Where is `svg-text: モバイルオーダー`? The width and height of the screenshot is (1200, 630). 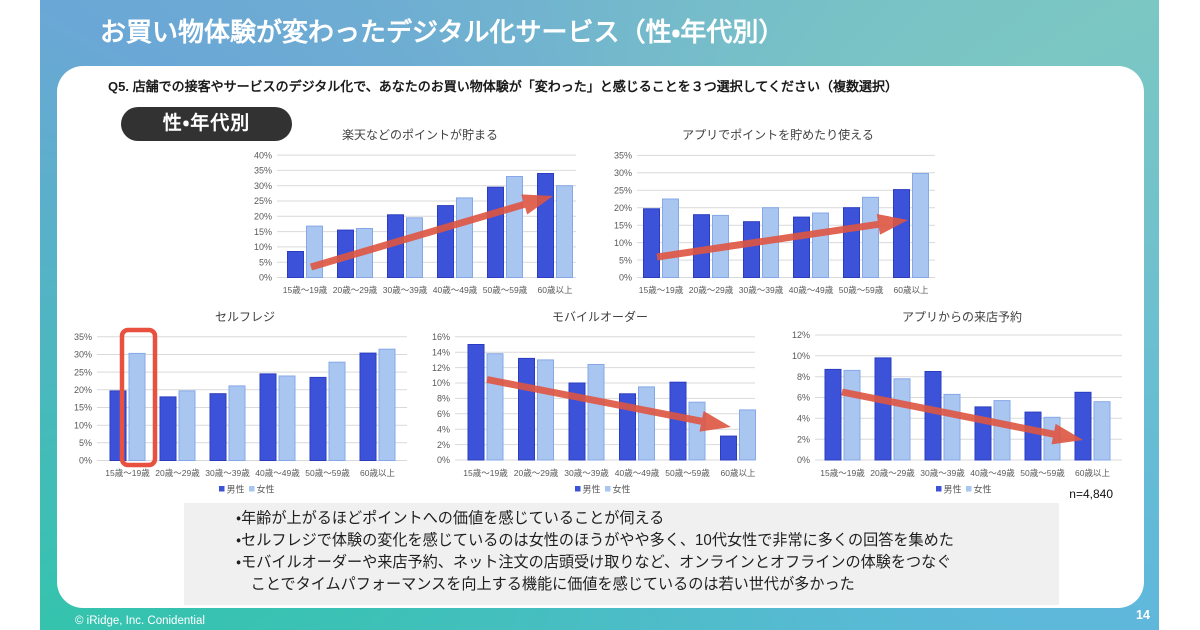
svg-text: モバイルオーダー is located at coordinates (600, 316).